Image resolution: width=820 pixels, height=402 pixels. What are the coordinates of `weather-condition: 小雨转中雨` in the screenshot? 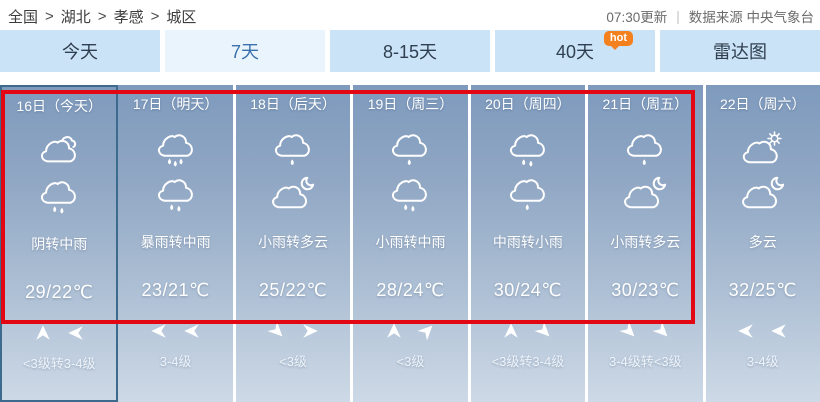 It's located at (410, 242).